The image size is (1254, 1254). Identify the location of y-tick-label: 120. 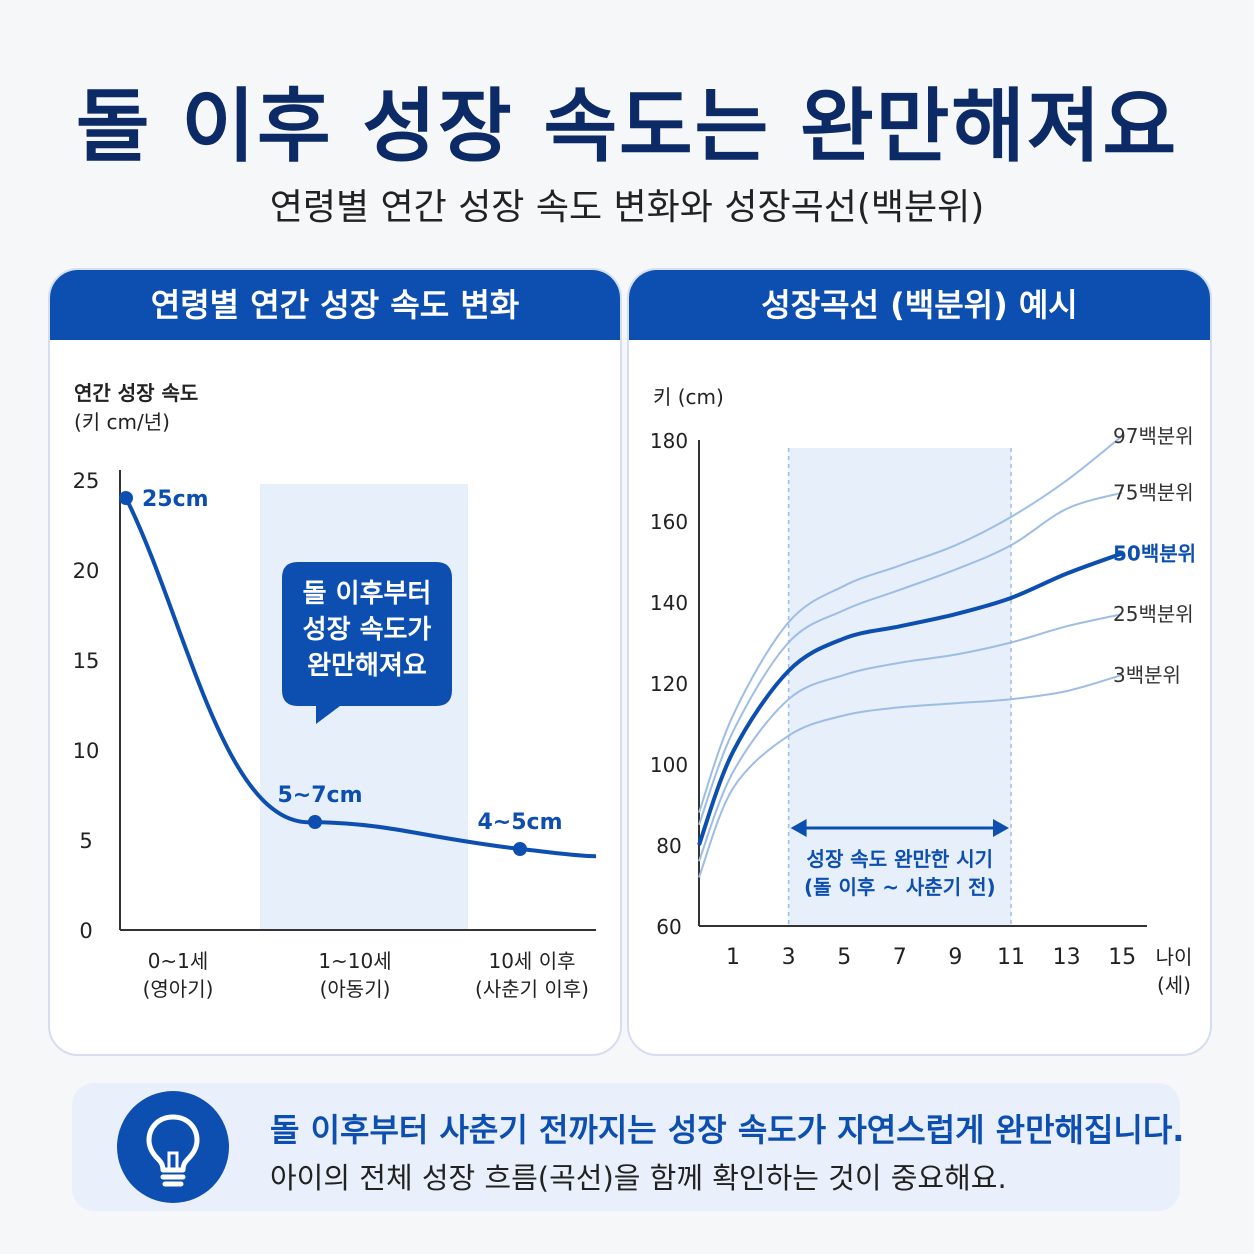
(669, 684).